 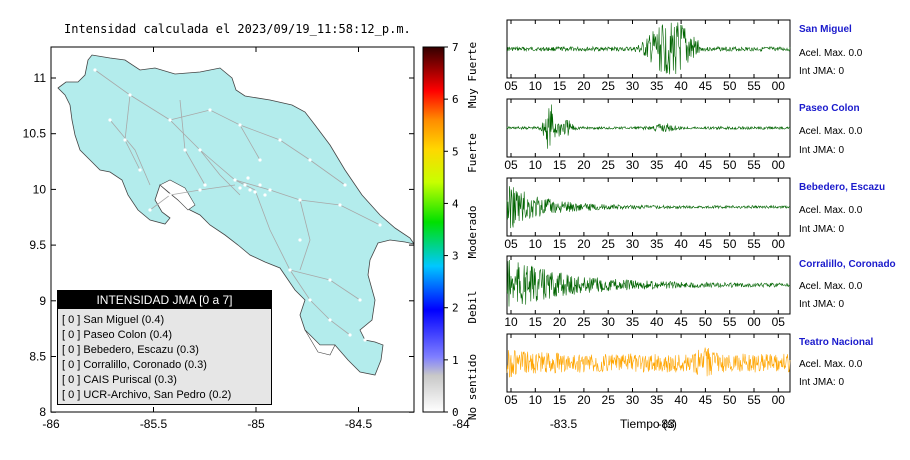 I want to click on colorbar-tick-label: 6, so click(x=455, y=99).